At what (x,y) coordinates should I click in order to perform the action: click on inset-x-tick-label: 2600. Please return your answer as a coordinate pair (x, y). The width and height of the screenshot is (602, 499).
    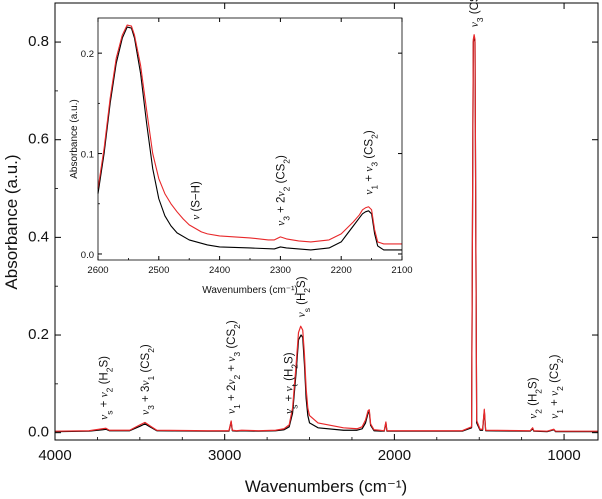
    Looking at the image, I should click on (97, 270).